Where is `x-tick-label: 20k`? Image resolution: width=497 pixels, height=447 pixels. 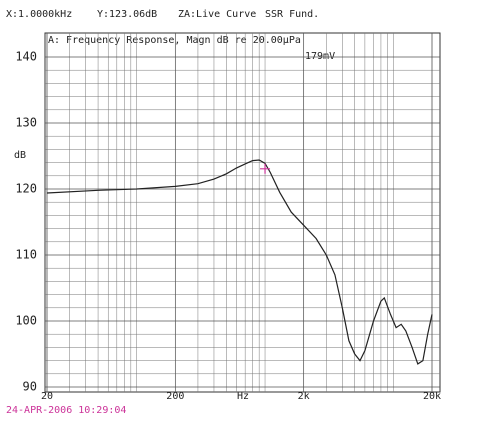 x-tick-label: 20k is located at coordinates (432, 396).